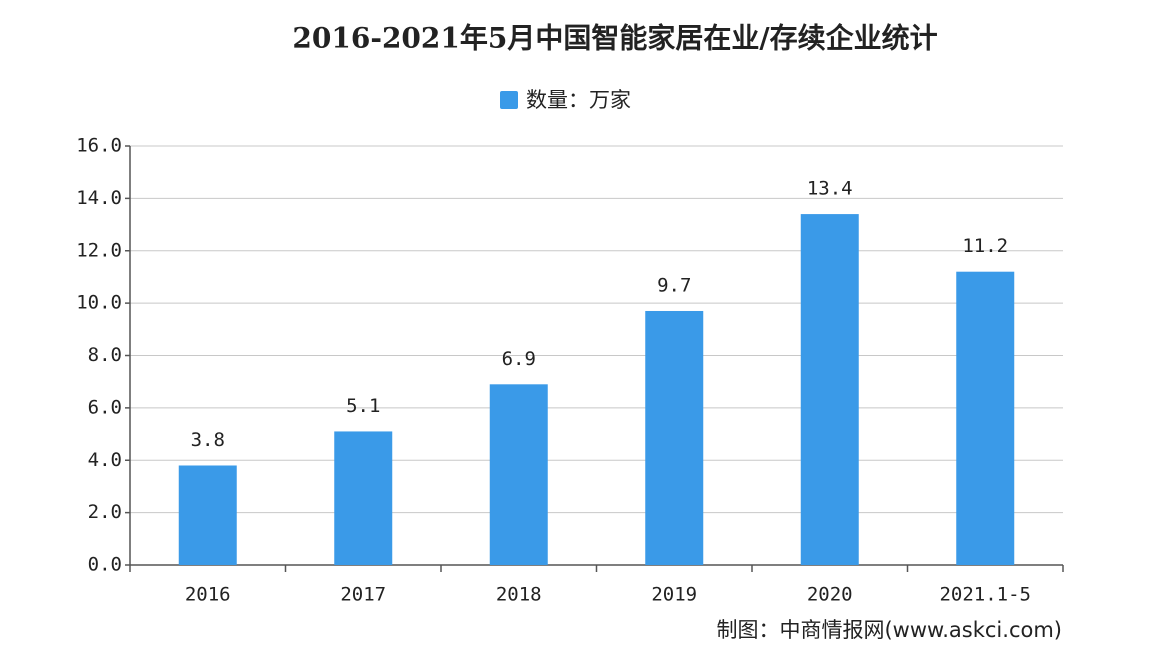  Describe the element at coordinates (614, 38) in the screenshot. I see `chart-title: 2016-2021年5月中国智能家居在业/存续企业统计` at that location.